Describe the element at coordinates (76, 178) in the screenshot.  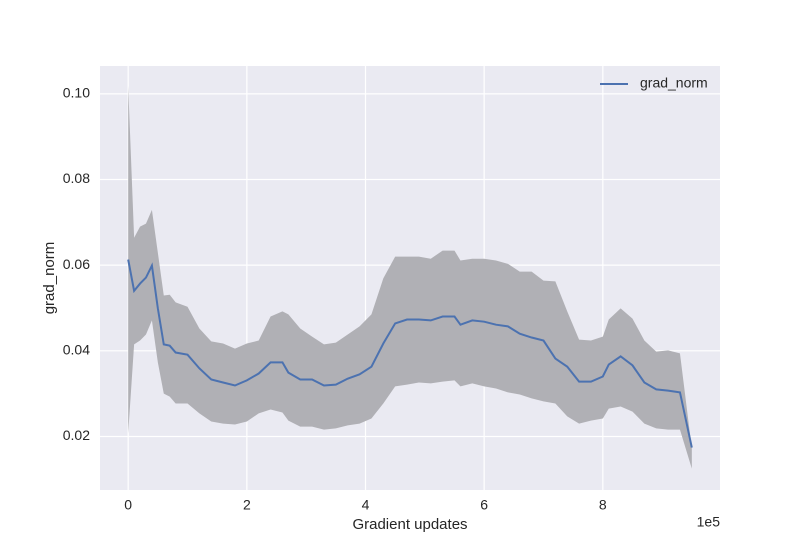
I see `y-tick-label: 0.08` at that location.